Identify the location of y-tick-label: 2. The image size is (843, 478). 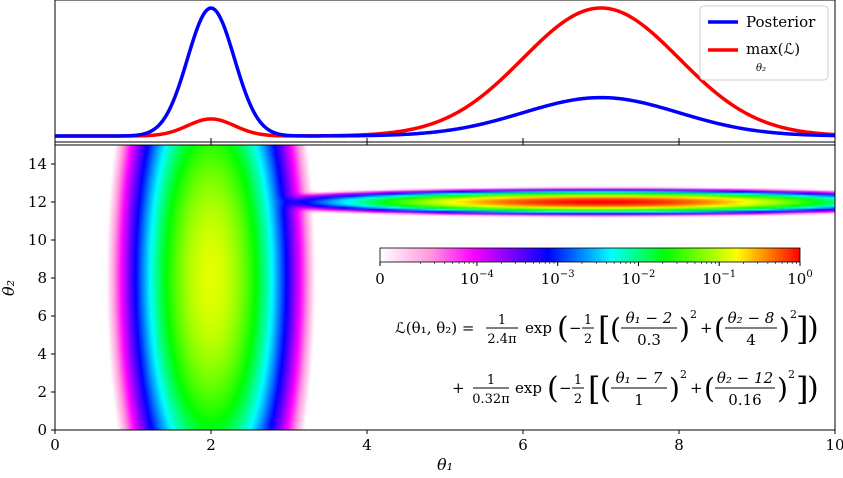
(42, 392).